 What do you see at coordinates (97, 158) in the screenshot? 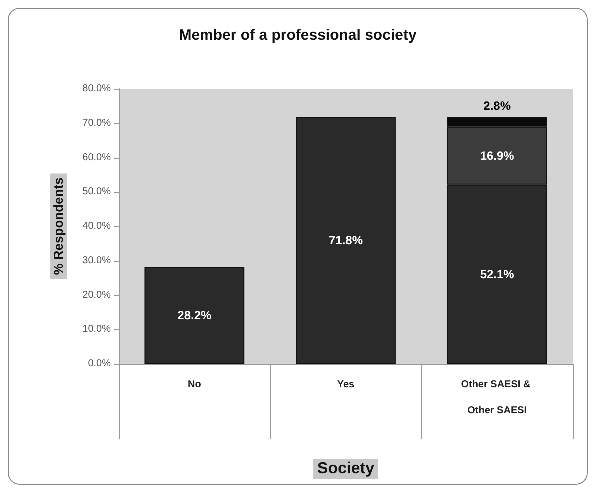
I see `y-tick-label: 60.0%` at bounding box center [97, 158].